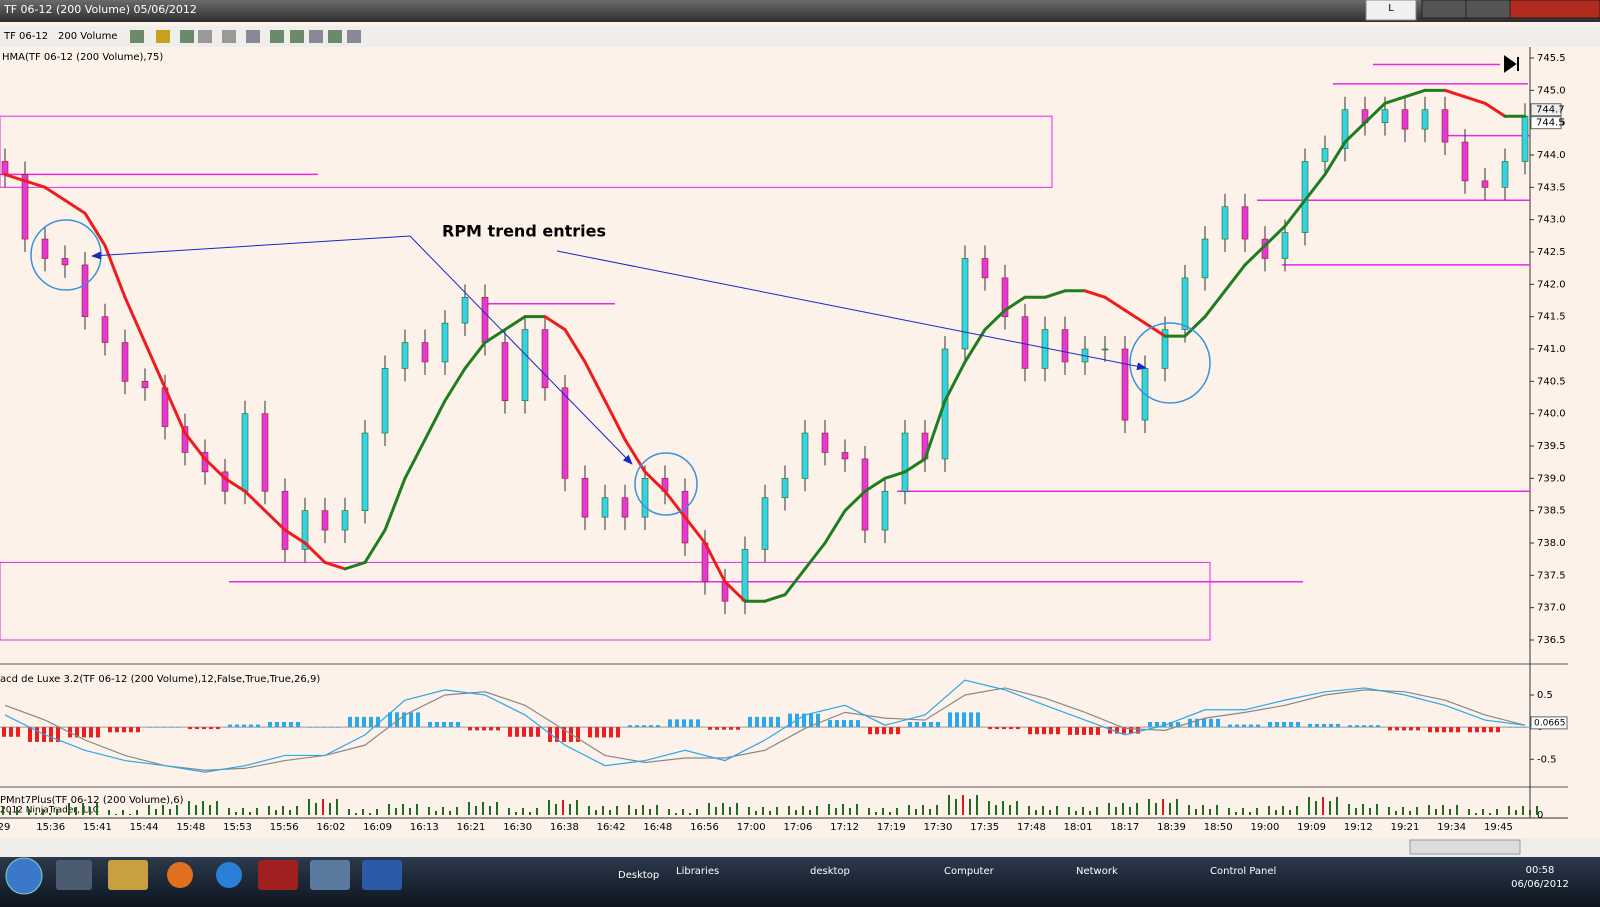 The width and height of the screenshot is (1600, 907). Describe the element at coordinates (1097, 871) in the screenshot. I see `taskbar-item: Network` at that location.